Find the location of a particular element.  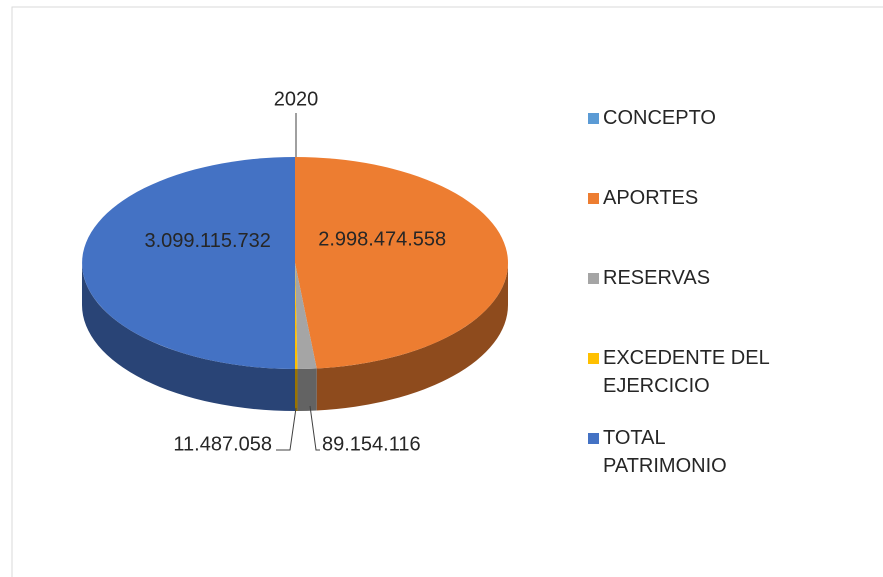

legend-item: RESERVAS is located at coordinates (718, 304).